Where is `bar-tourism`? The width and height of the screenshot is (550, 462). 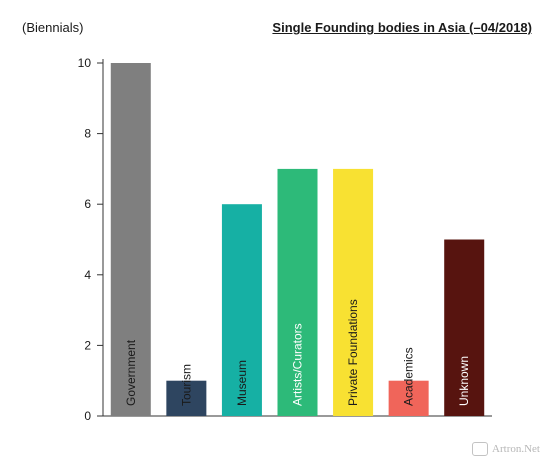 bar-tourism is located at coordinates (186, 398).